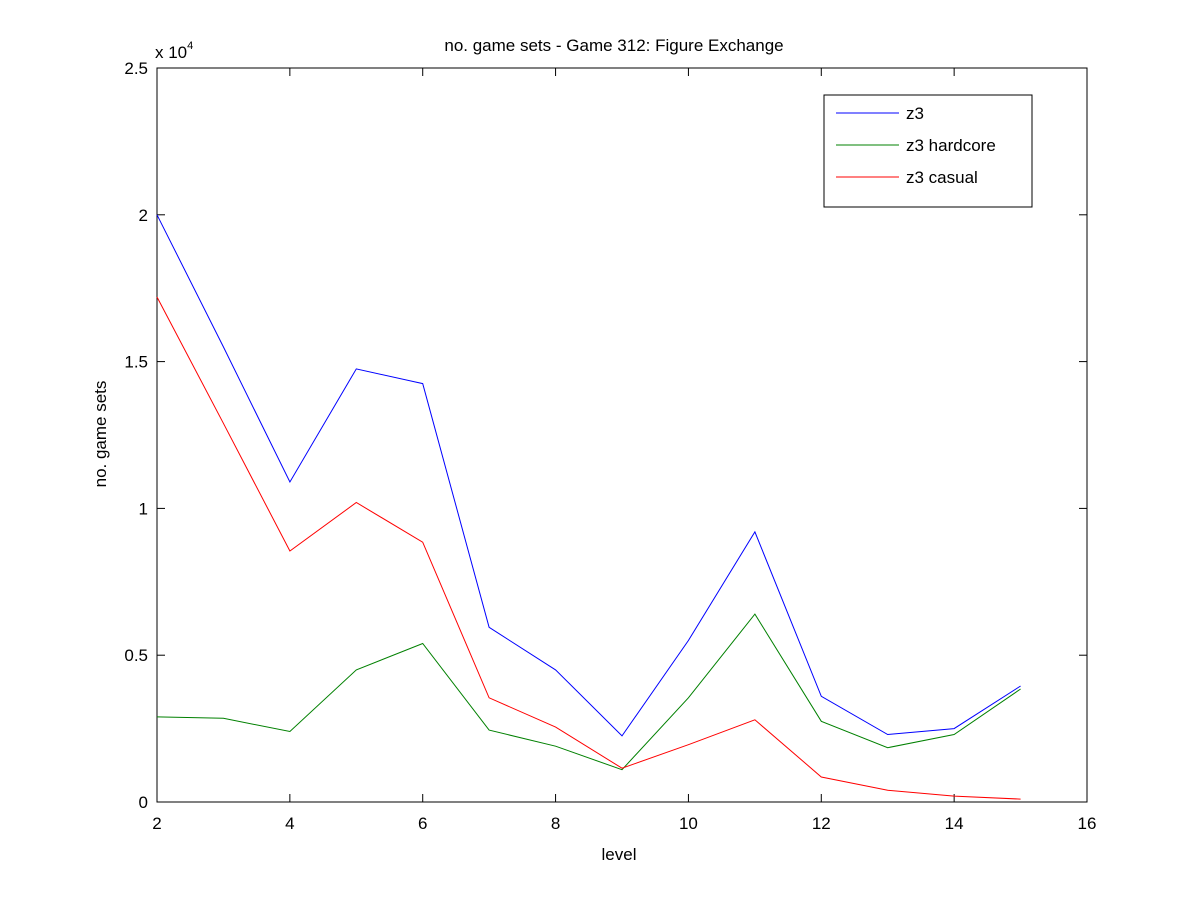 The width and height of the screenshot is (1201, 901). Describe the element at coordinates (954, 823) in the screenshot. I see `x-tick-label: 14` at that location.